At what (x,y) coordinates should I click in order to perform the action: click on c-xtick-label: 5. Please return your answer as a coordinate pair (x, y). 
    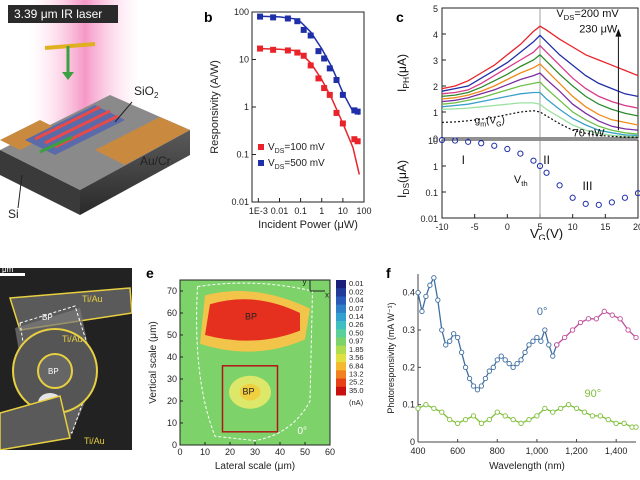
    Looking at the image, I should click on (539, 227).